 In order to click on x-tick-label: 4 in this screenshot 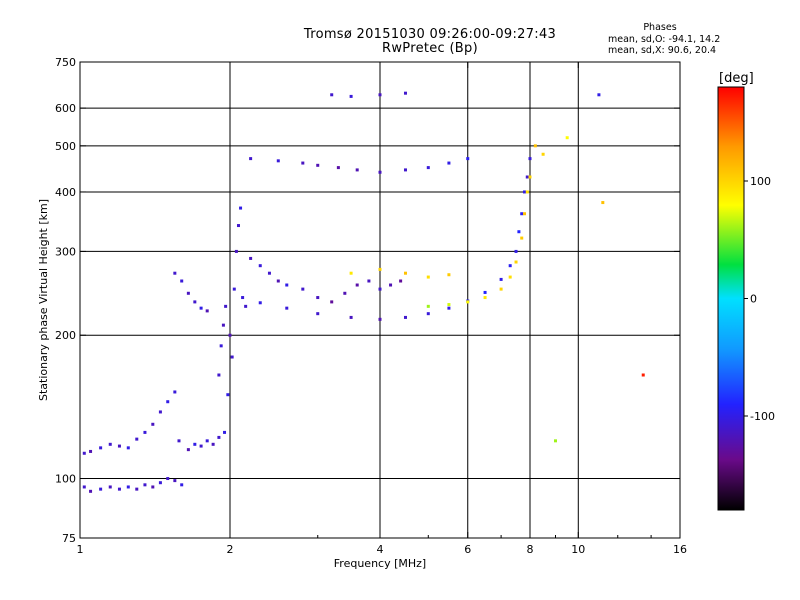, I will do `click(380, 549)`.